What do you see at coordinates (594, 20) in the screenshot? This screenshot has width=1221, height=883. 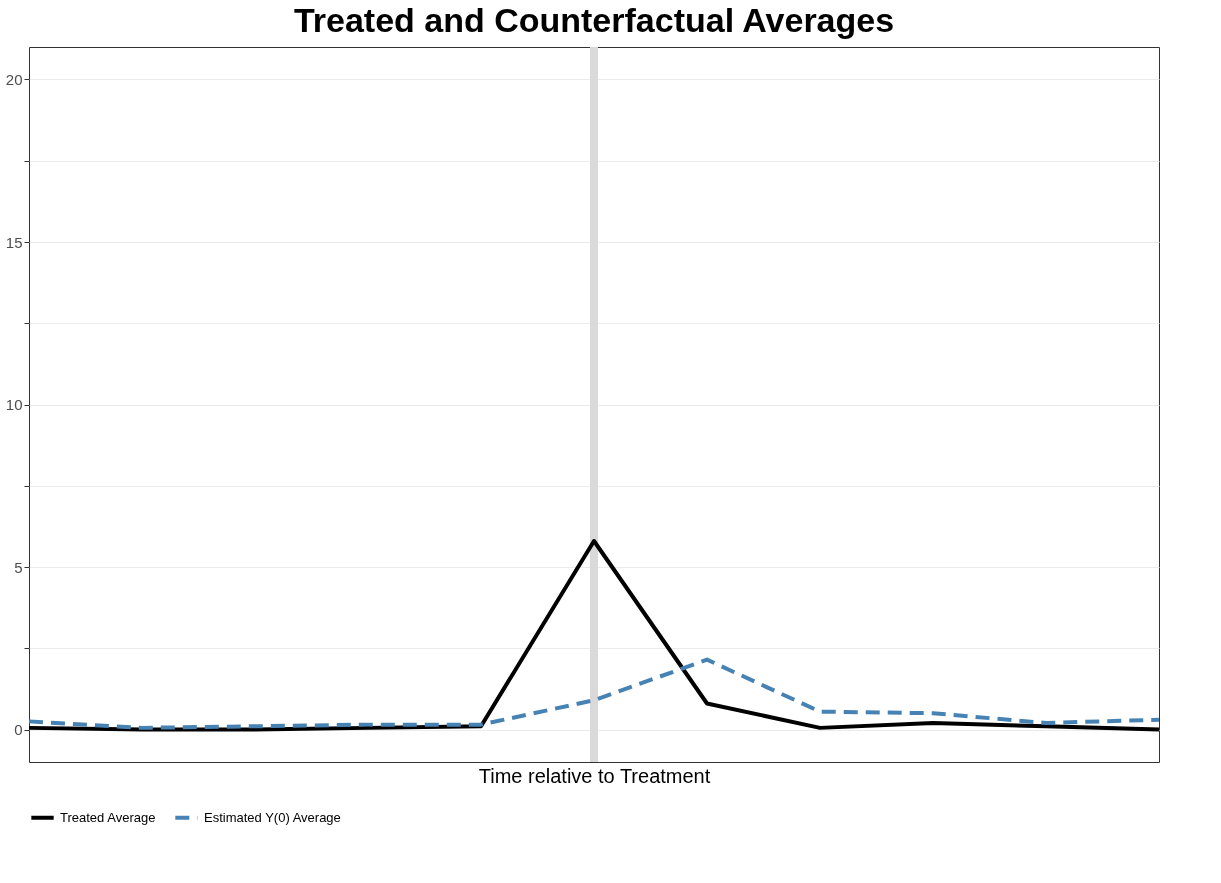 I see `chart-title: Treated and Counterfactual Averages` at bounding box center [594, 20].